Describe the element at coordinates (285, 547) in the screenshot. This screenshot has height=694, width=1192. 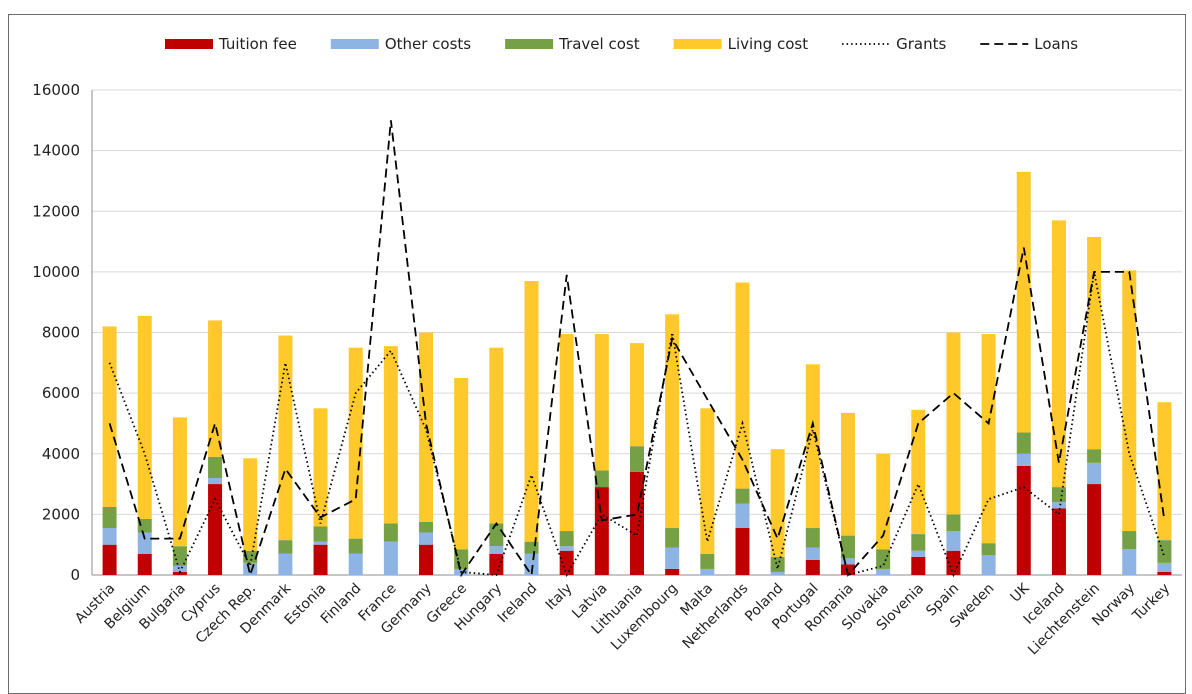
I see `bar-travel-cost-denmark` at that location.